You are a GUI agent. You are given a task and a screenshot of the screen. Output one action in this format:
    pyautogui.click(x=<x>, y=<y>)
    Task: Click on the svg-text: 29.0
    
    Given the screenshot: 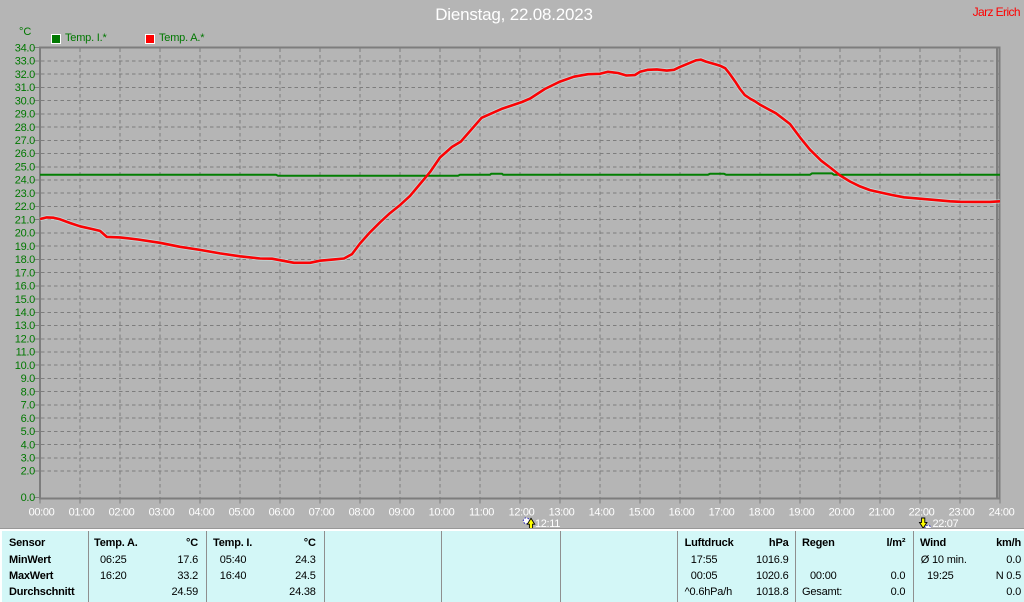 What is the action you would take?
    pyautogui.click(x=25, y=115)
    